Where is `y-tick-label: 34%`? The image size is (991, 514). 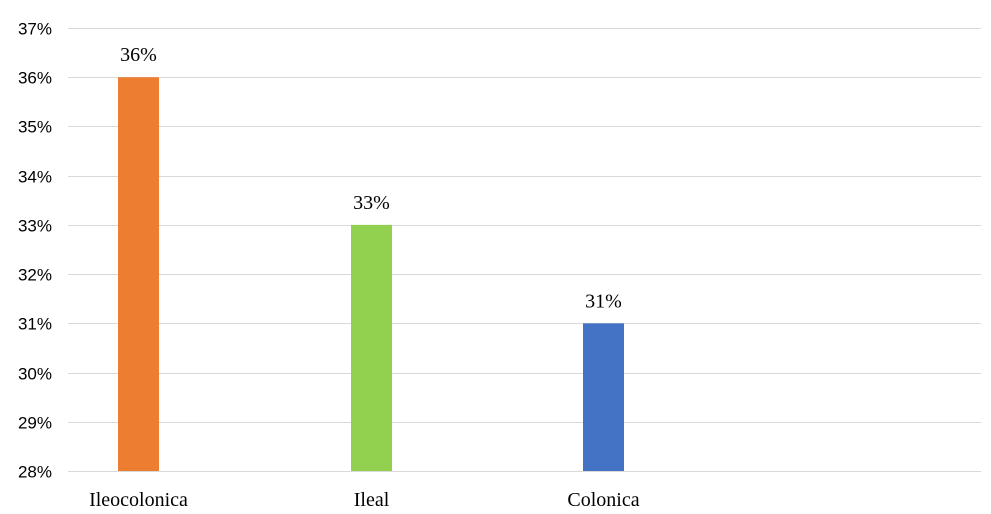 y-tick-label: 34% is located at coordinates (35, 177).